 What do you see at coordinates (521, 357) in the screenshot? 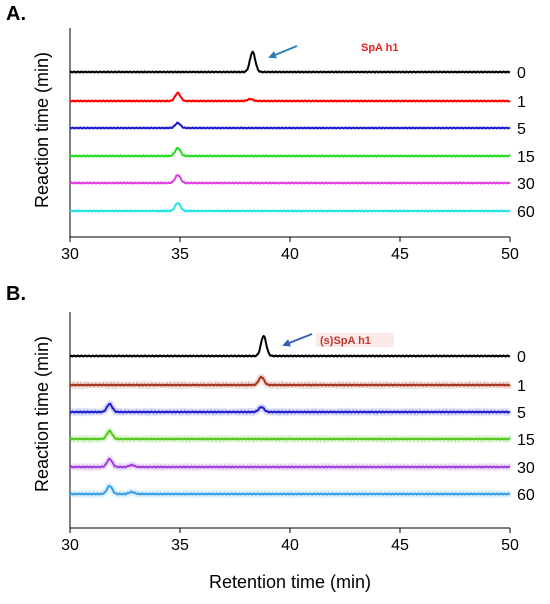
I see `panel-b-series-label-0: 0` at bounding box center [521, 357].